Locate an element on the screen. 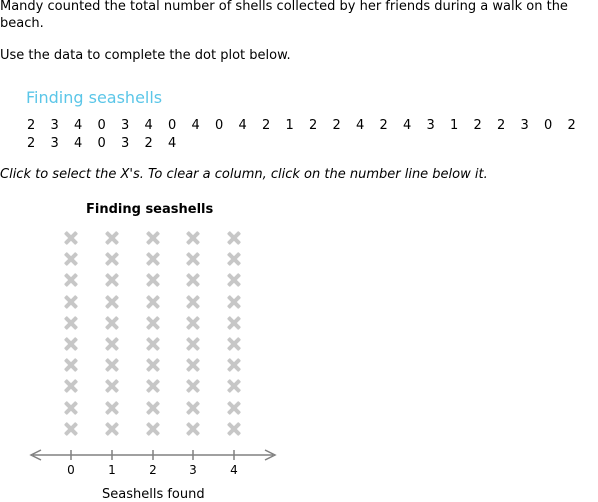  tick-label-3: 3 is located at coordinates (193, 470).